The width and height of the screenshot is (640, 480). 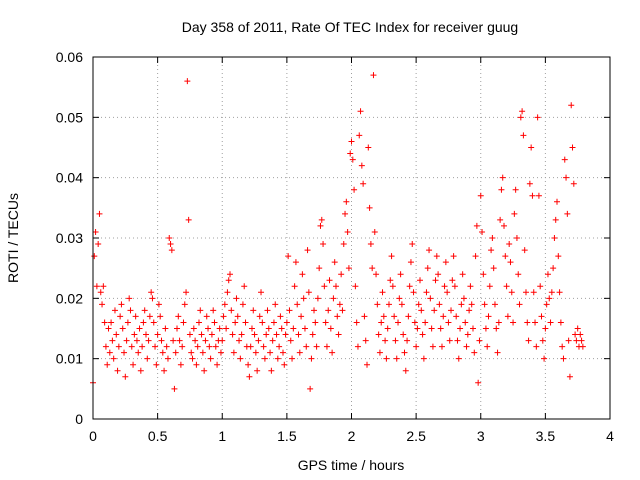 I want to click on y-tick-labels: 0 0.01 0.02 0.03 0.04 0.05 0.06, so click(x=69, y=238).